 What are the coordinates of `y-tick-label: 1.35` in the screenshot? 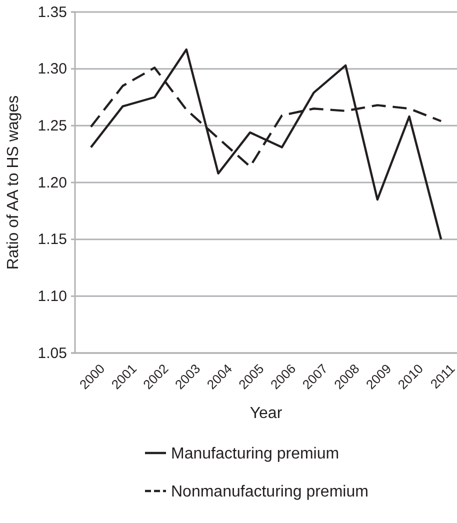 It's located at (52, 12).